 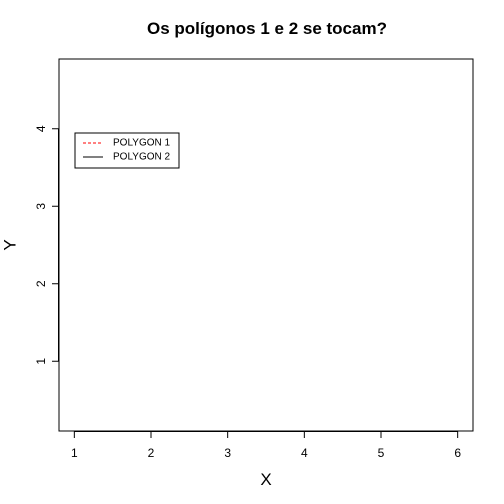 I want to click on x-axis-title: X, so click(x=265, y=479).